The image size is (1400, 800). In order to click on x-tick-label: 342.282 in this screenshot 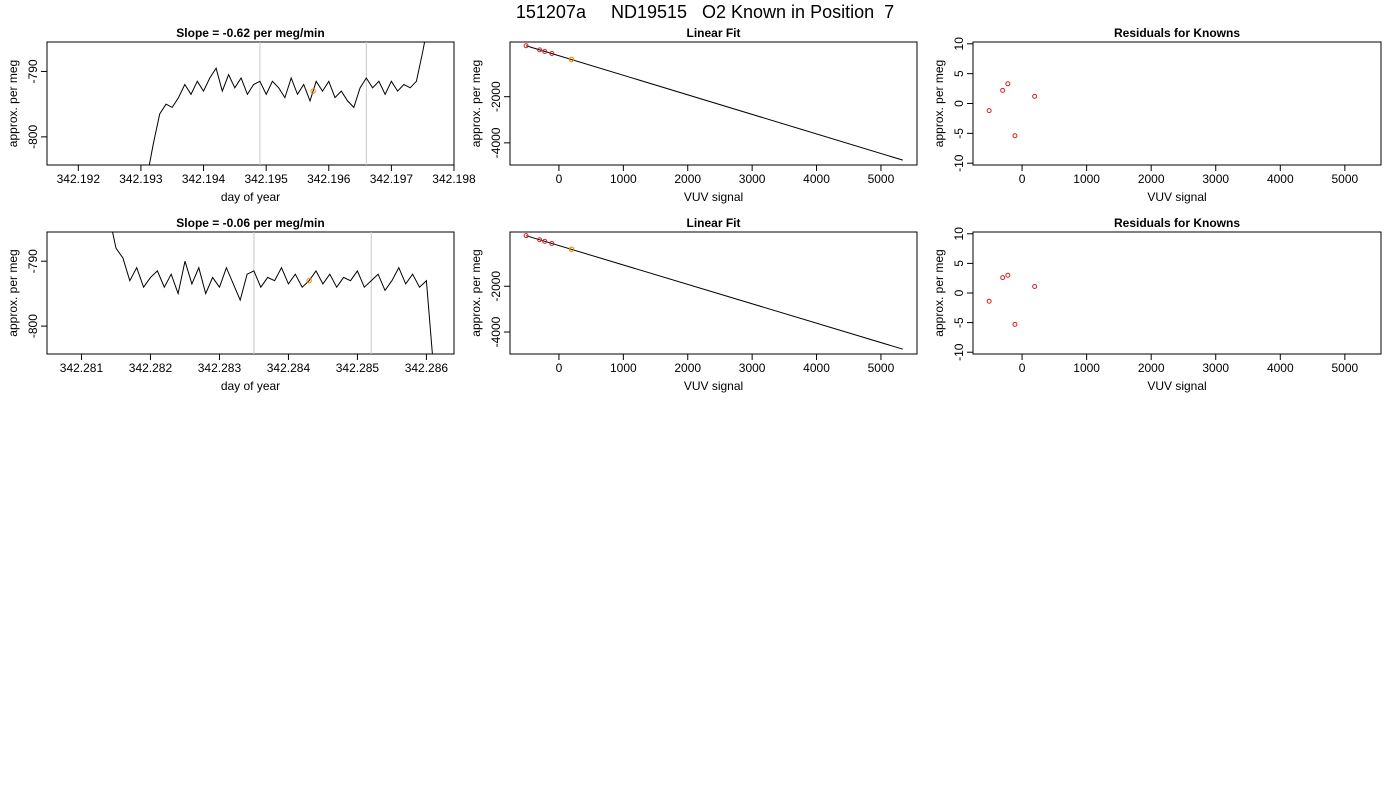, I will do `click(151, 368)`.